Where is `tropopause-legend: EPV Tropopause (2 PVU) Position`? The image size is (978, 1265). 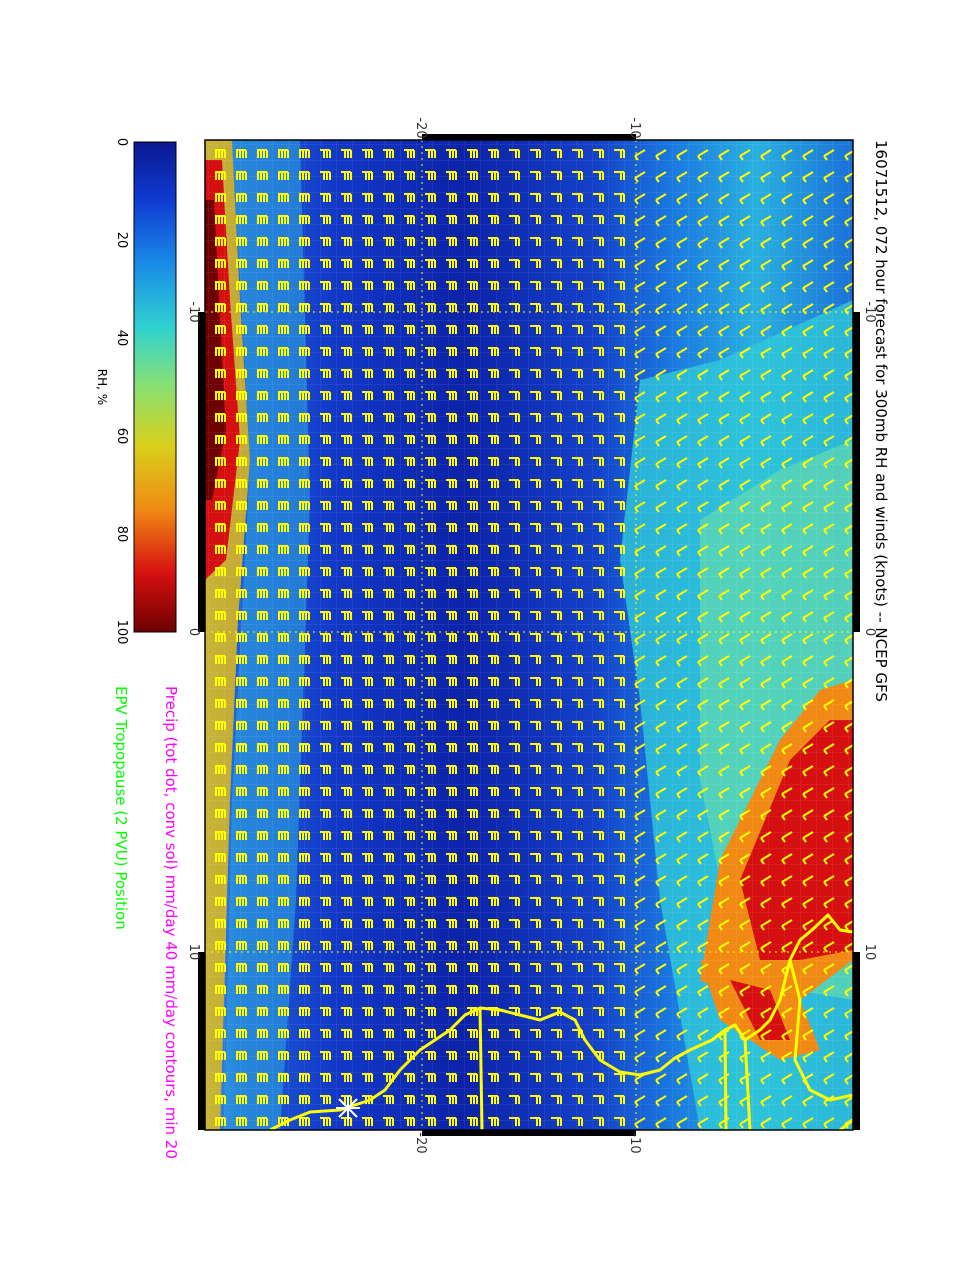 tropopause-legend: EPV Tropopause (2 PVU) Position is located at coordinates (121, 808).